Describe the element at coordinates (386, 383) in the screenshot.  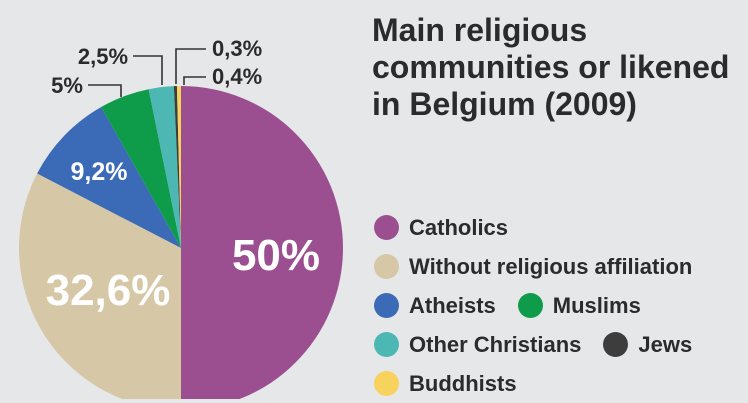
I see `legend-swatch-buddhists` at that location.